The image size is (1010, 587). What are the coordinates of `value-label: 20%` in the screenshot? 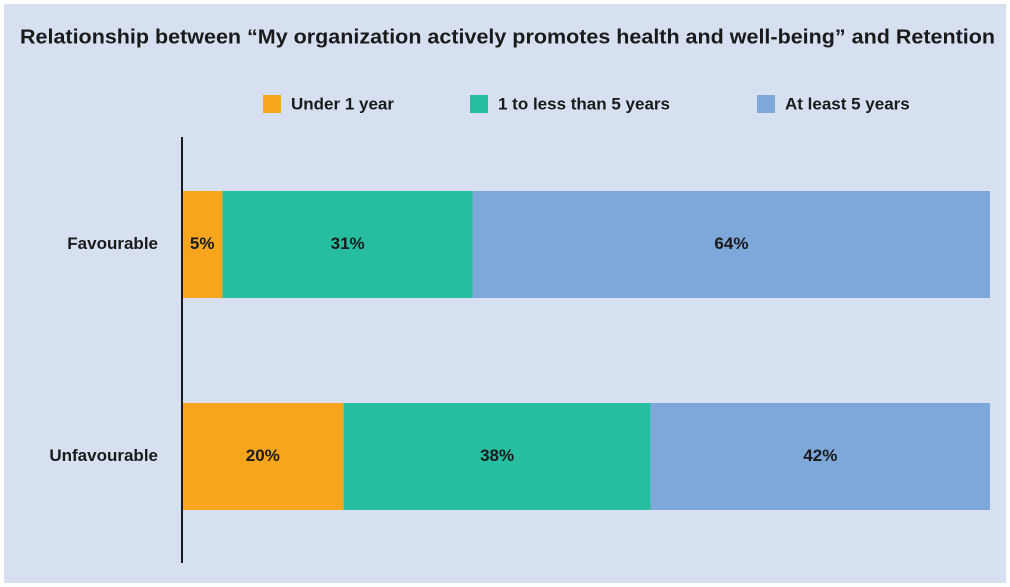 It's located at (263, 455).